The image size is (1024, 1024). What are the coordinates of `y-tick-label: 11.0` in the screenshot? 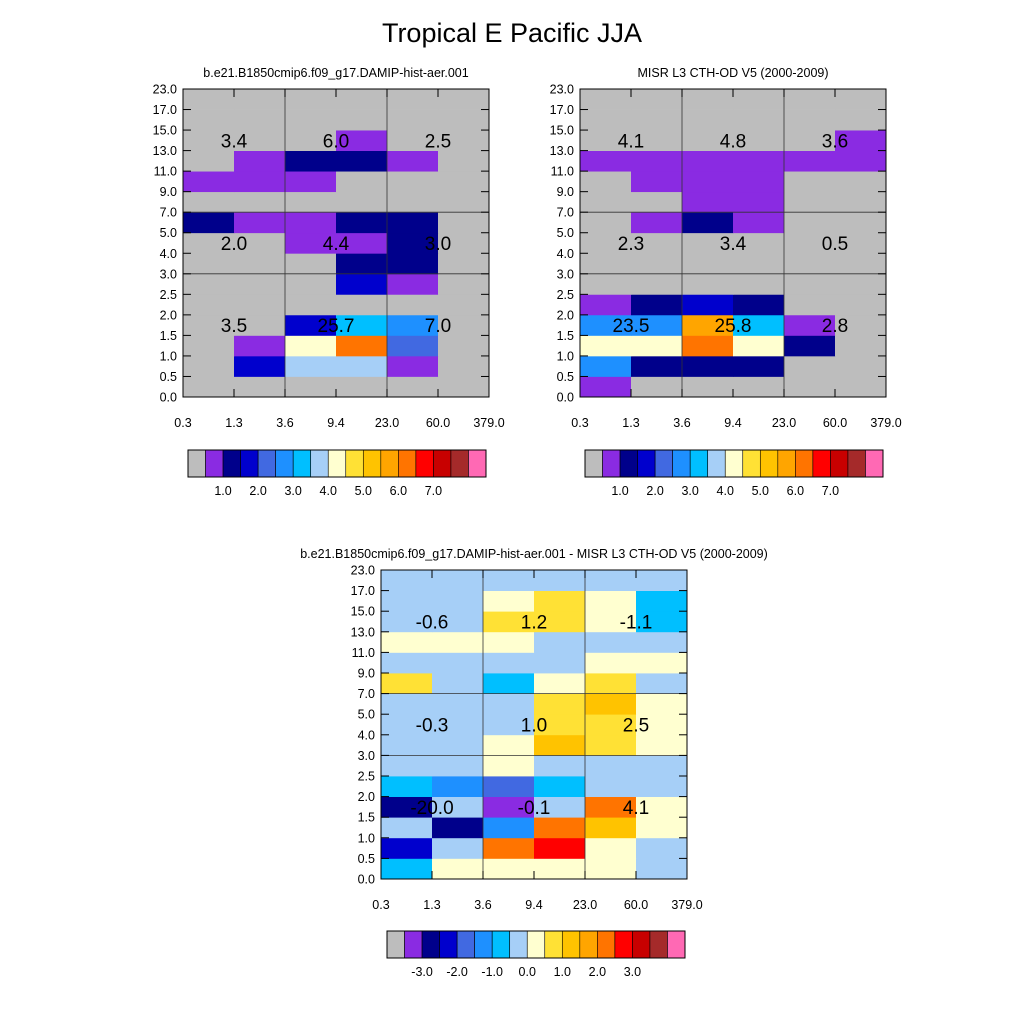 It's located at (363, 653).